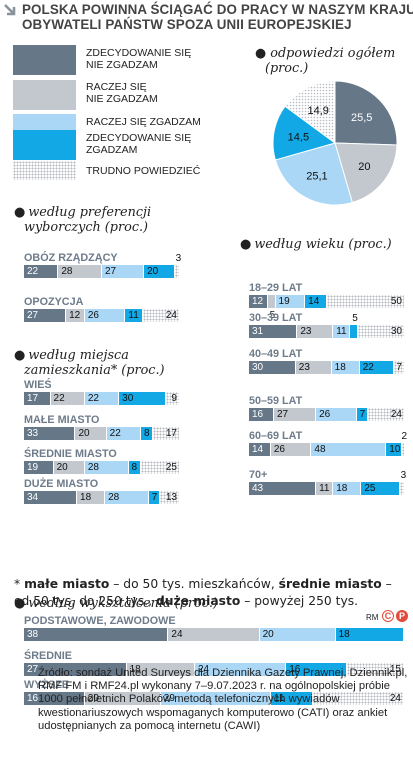 The image size is (413, 760). I want to click on bar-value-label: 8, so click(147, 433).